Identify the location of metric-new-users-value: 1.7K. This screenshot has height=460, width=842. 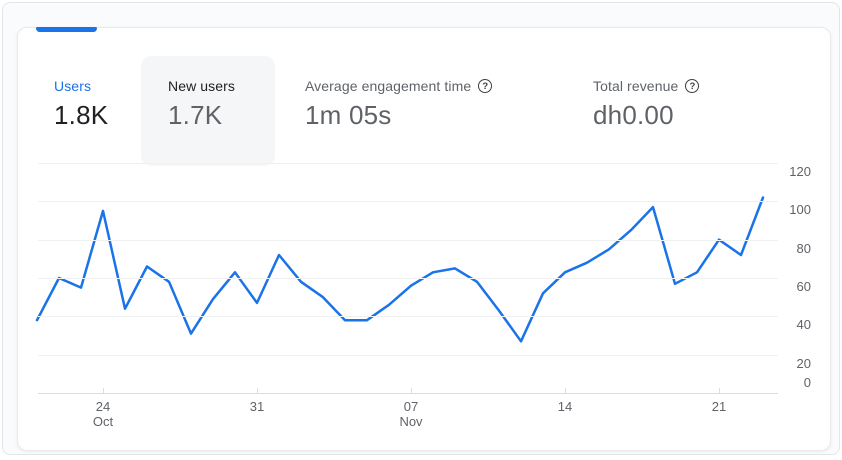
(195, 115).